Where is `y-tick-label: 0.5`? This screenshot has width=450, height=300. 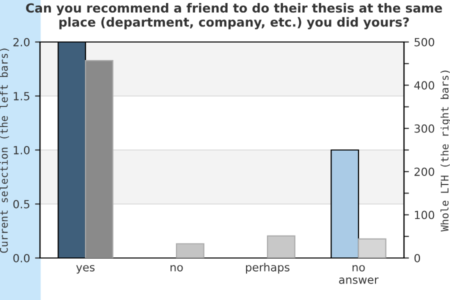 y-tick-label: 0.5 is located at coordinates (21, 204).